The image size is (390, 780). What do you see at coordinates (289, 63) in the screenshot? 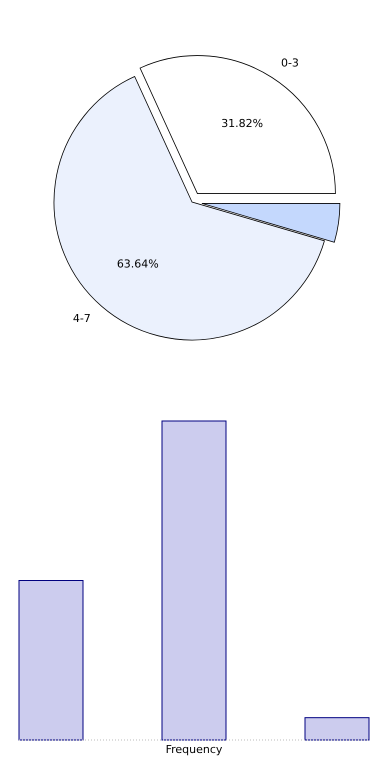
I see `slice-label: 0-3` at bounding box center [289, 63].